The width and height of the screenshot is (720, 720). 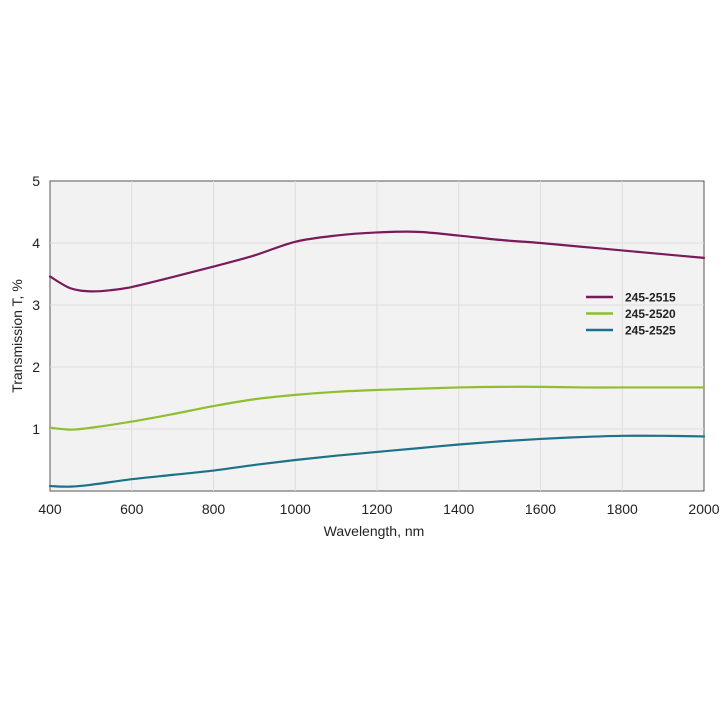 What do you see at coordinates (295, 509) in the screenshot?
I see `x-tick-label: 1000` at bounding box center [295, 509].